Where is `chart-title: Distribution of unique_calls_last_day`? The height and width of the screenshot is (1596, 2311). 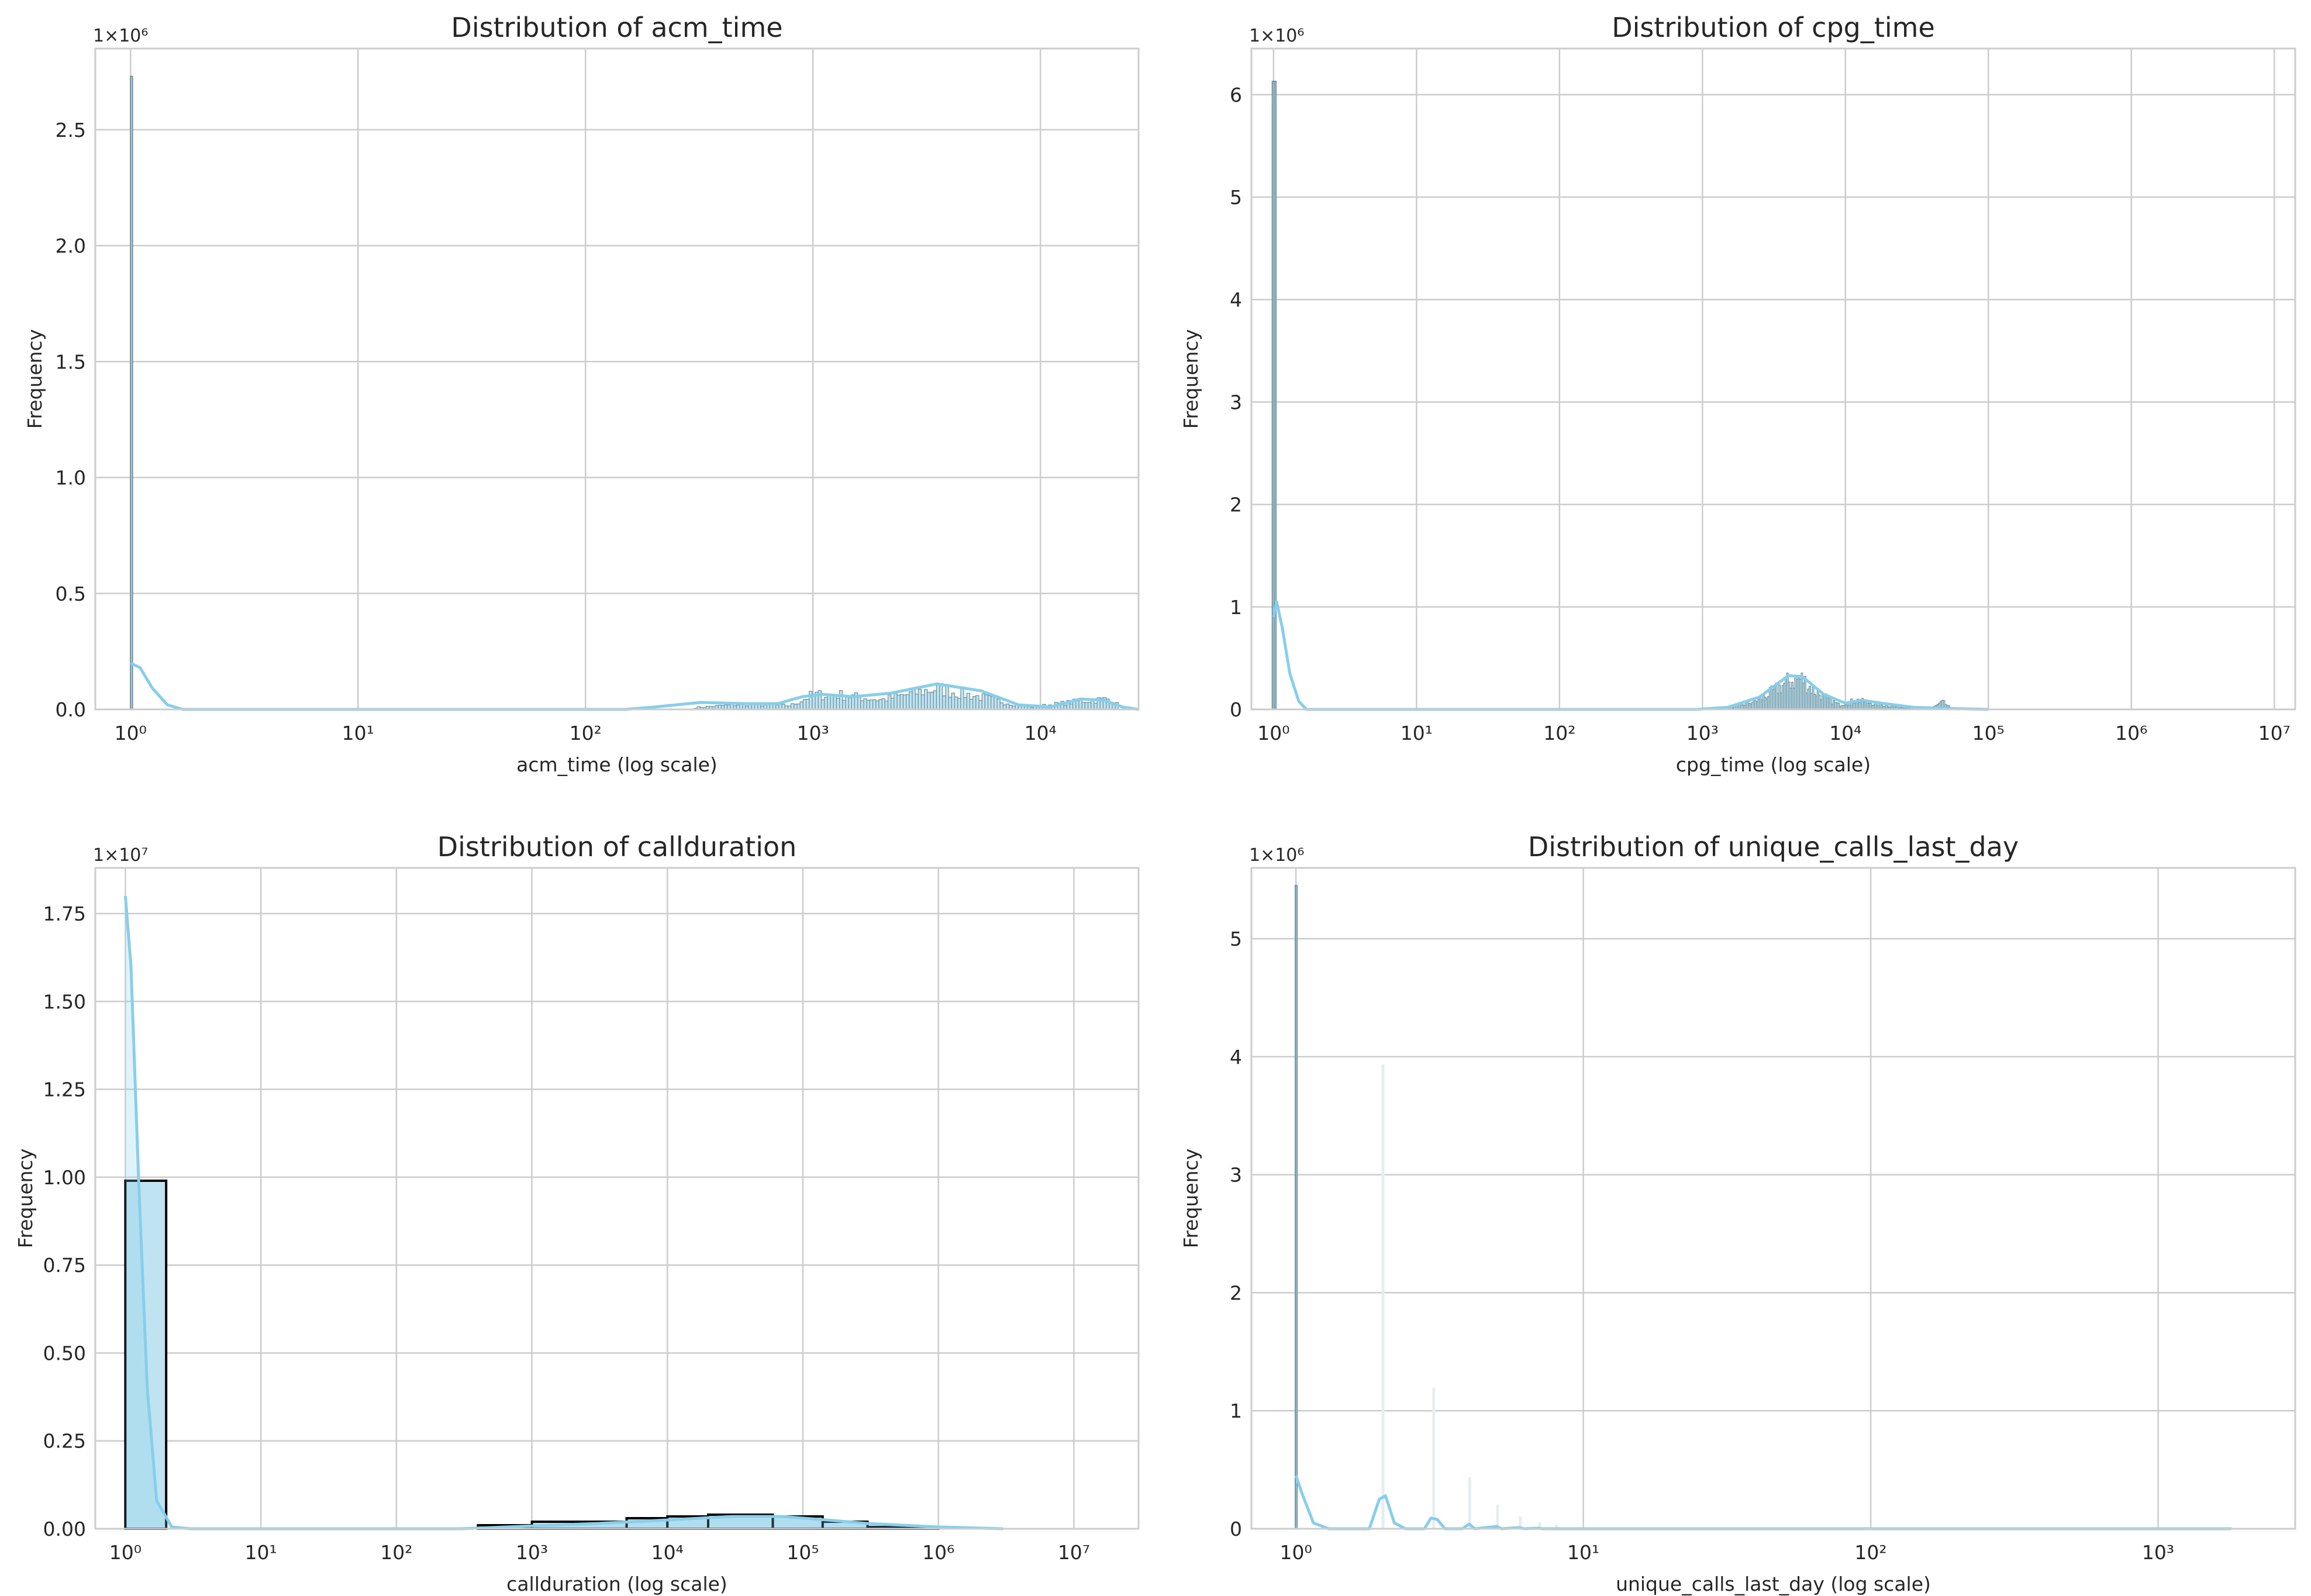 chart-title: Distribution of unique_calls_last_day is located at coordinates (1774, 847).